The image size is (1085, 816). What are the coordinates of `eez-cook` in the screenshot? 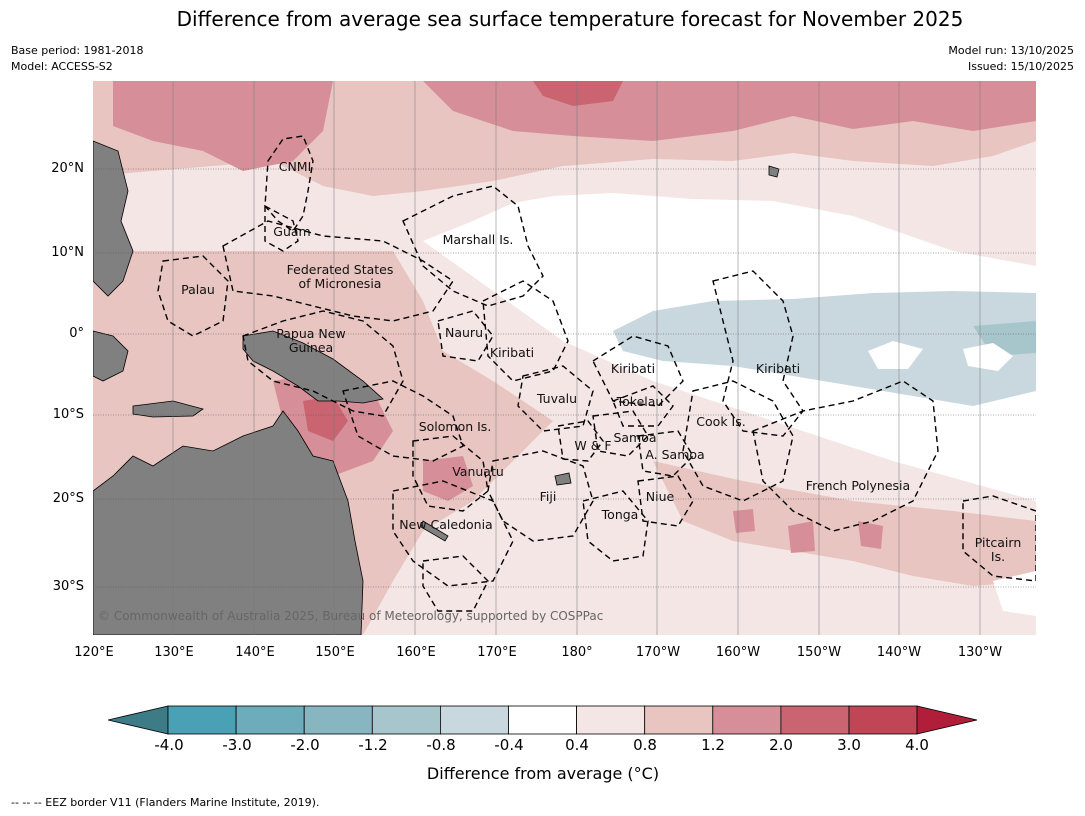 It's located at (738, 441).